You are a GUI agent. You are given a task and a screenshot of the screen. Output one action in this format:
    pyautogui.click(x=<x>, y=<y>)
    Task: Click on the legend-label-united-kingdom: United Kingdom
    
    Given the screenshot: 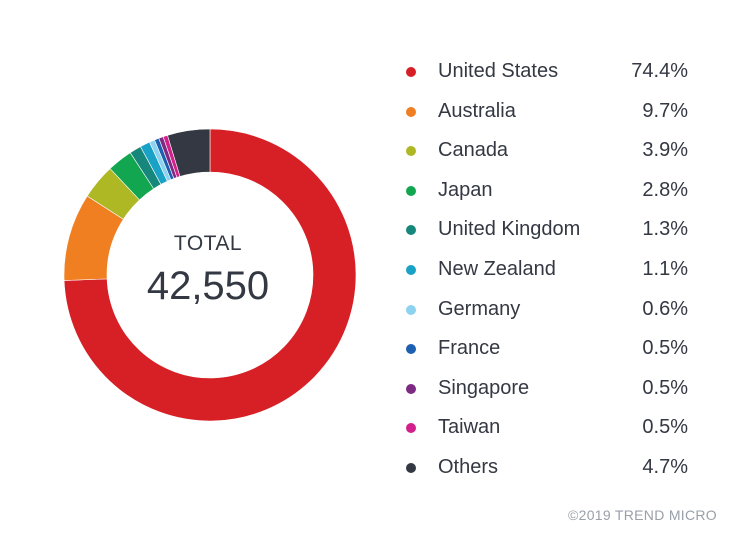 What is the action you would take?
    pyautogui.click(x=509, y=229)
    